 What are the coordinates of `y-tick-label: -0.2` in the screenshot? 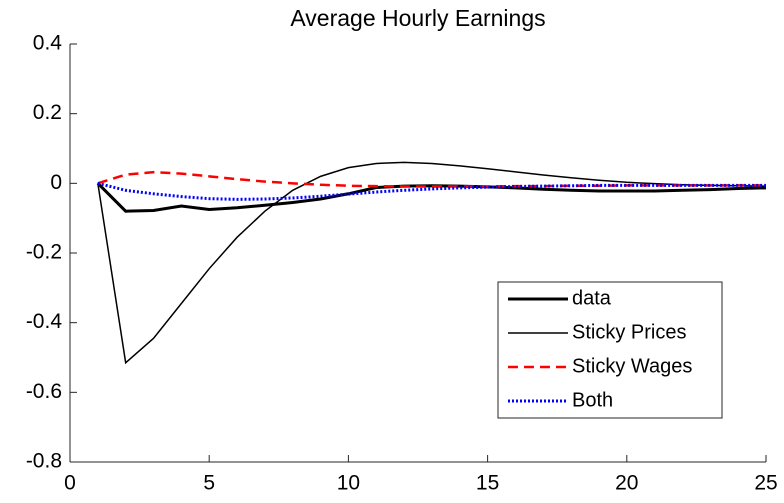 It's located at (44, 252).